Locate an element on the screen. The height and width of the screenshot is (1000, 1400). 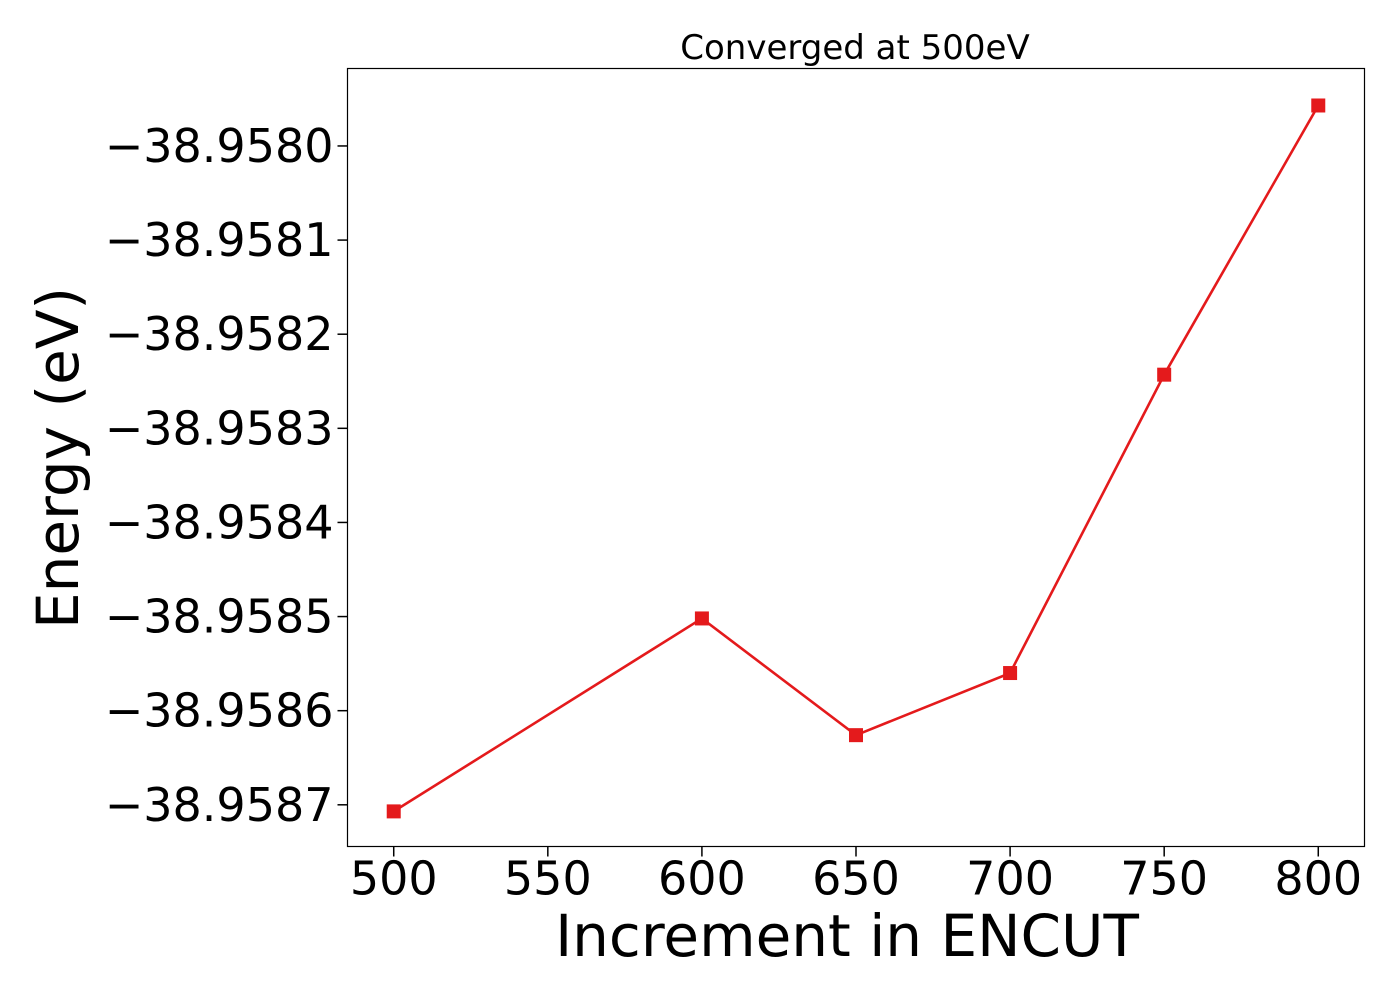
x-tick-label: 550 is located at coordinates (548, 879).